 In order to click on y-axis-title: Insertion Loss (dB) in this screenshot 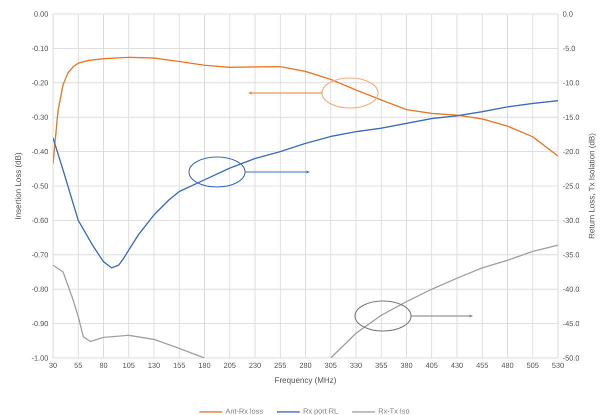, I will do `click(18, 185)`.